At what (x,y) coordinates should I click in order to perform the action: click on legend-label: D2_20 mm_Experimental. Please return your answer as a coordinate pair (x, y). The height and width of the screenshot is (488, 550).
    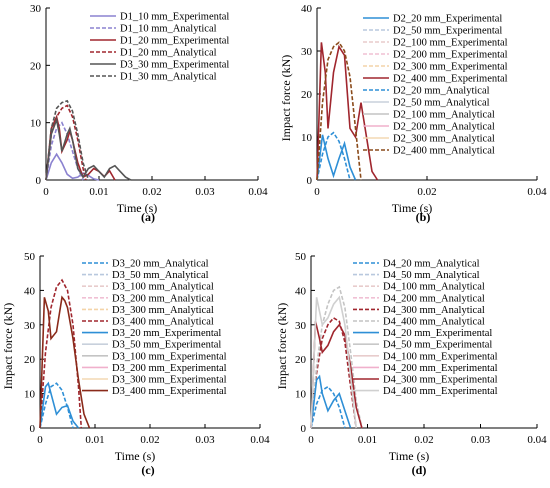
    Looking at the image, I should click on (447, 19).